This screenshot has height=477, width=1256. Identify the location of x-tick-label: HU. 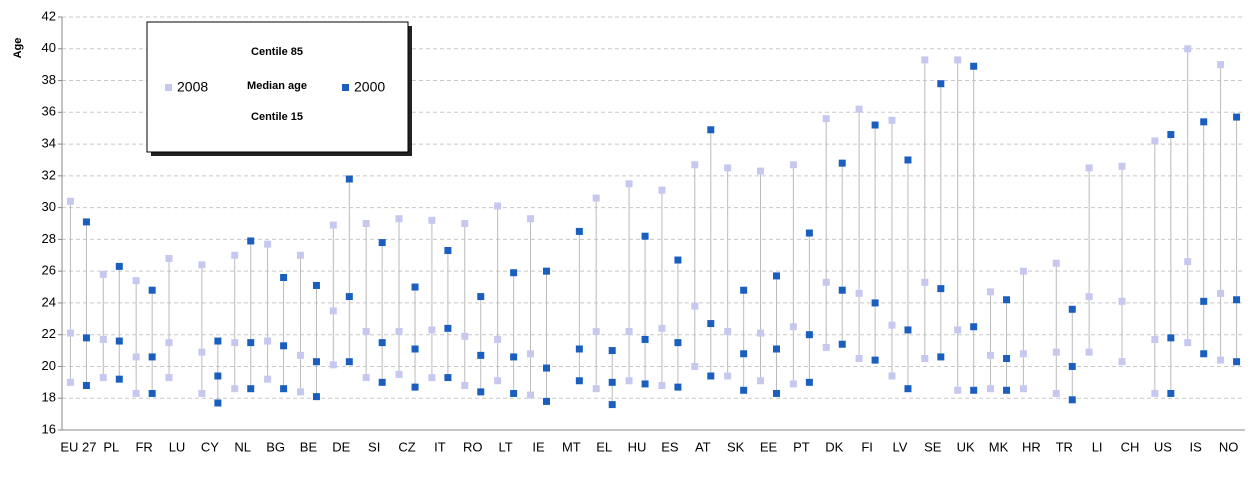
(637, 446).